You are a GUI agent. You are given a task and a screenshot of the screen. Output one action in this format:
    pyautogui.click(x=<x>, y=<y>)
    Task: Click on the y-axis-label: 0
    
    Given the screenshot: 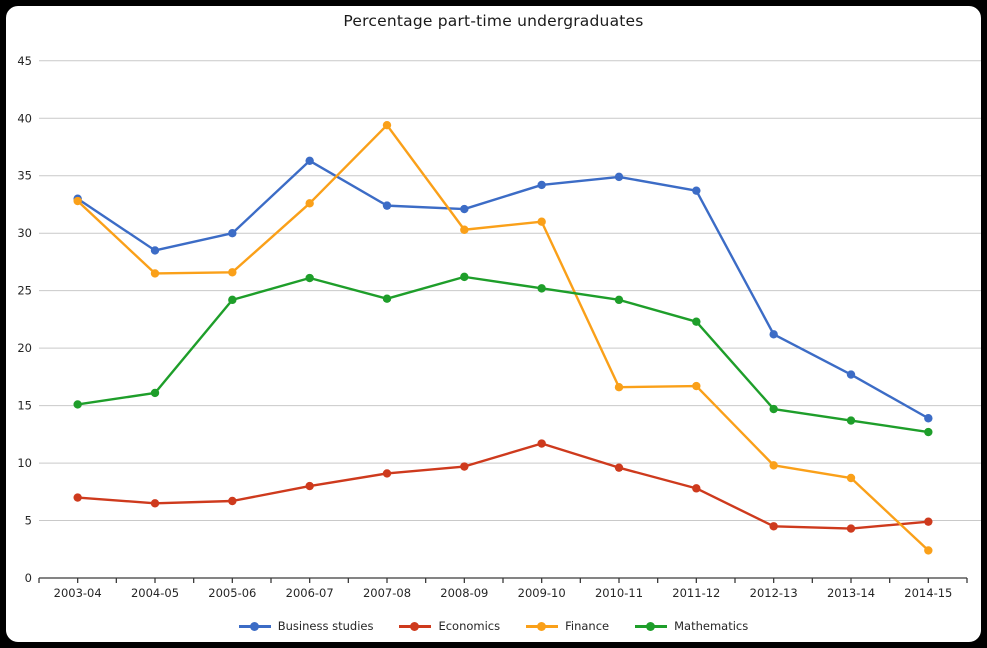 What is the action you would take?
    pyautogui.click(x=28, y=578)
    